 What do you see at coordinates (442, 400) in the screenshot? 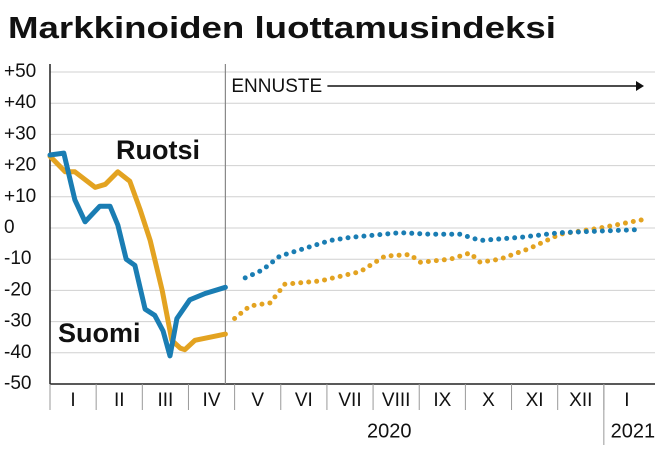
I see `x-tick-label: IX` at bounding box center [442, 400].